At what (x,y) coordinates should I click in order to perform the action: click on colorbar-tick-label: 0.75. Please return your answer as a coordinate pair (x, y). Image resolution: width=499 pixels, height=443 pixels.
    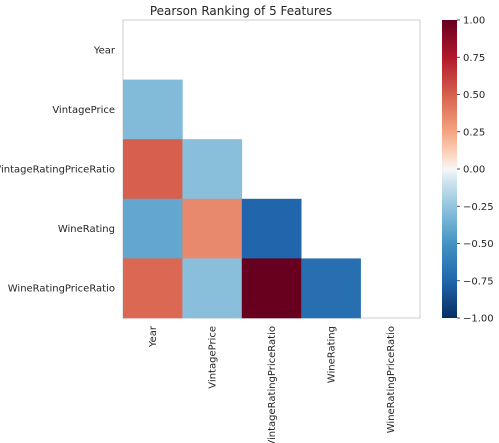
    Looking at the image, I should click on (474, 58).